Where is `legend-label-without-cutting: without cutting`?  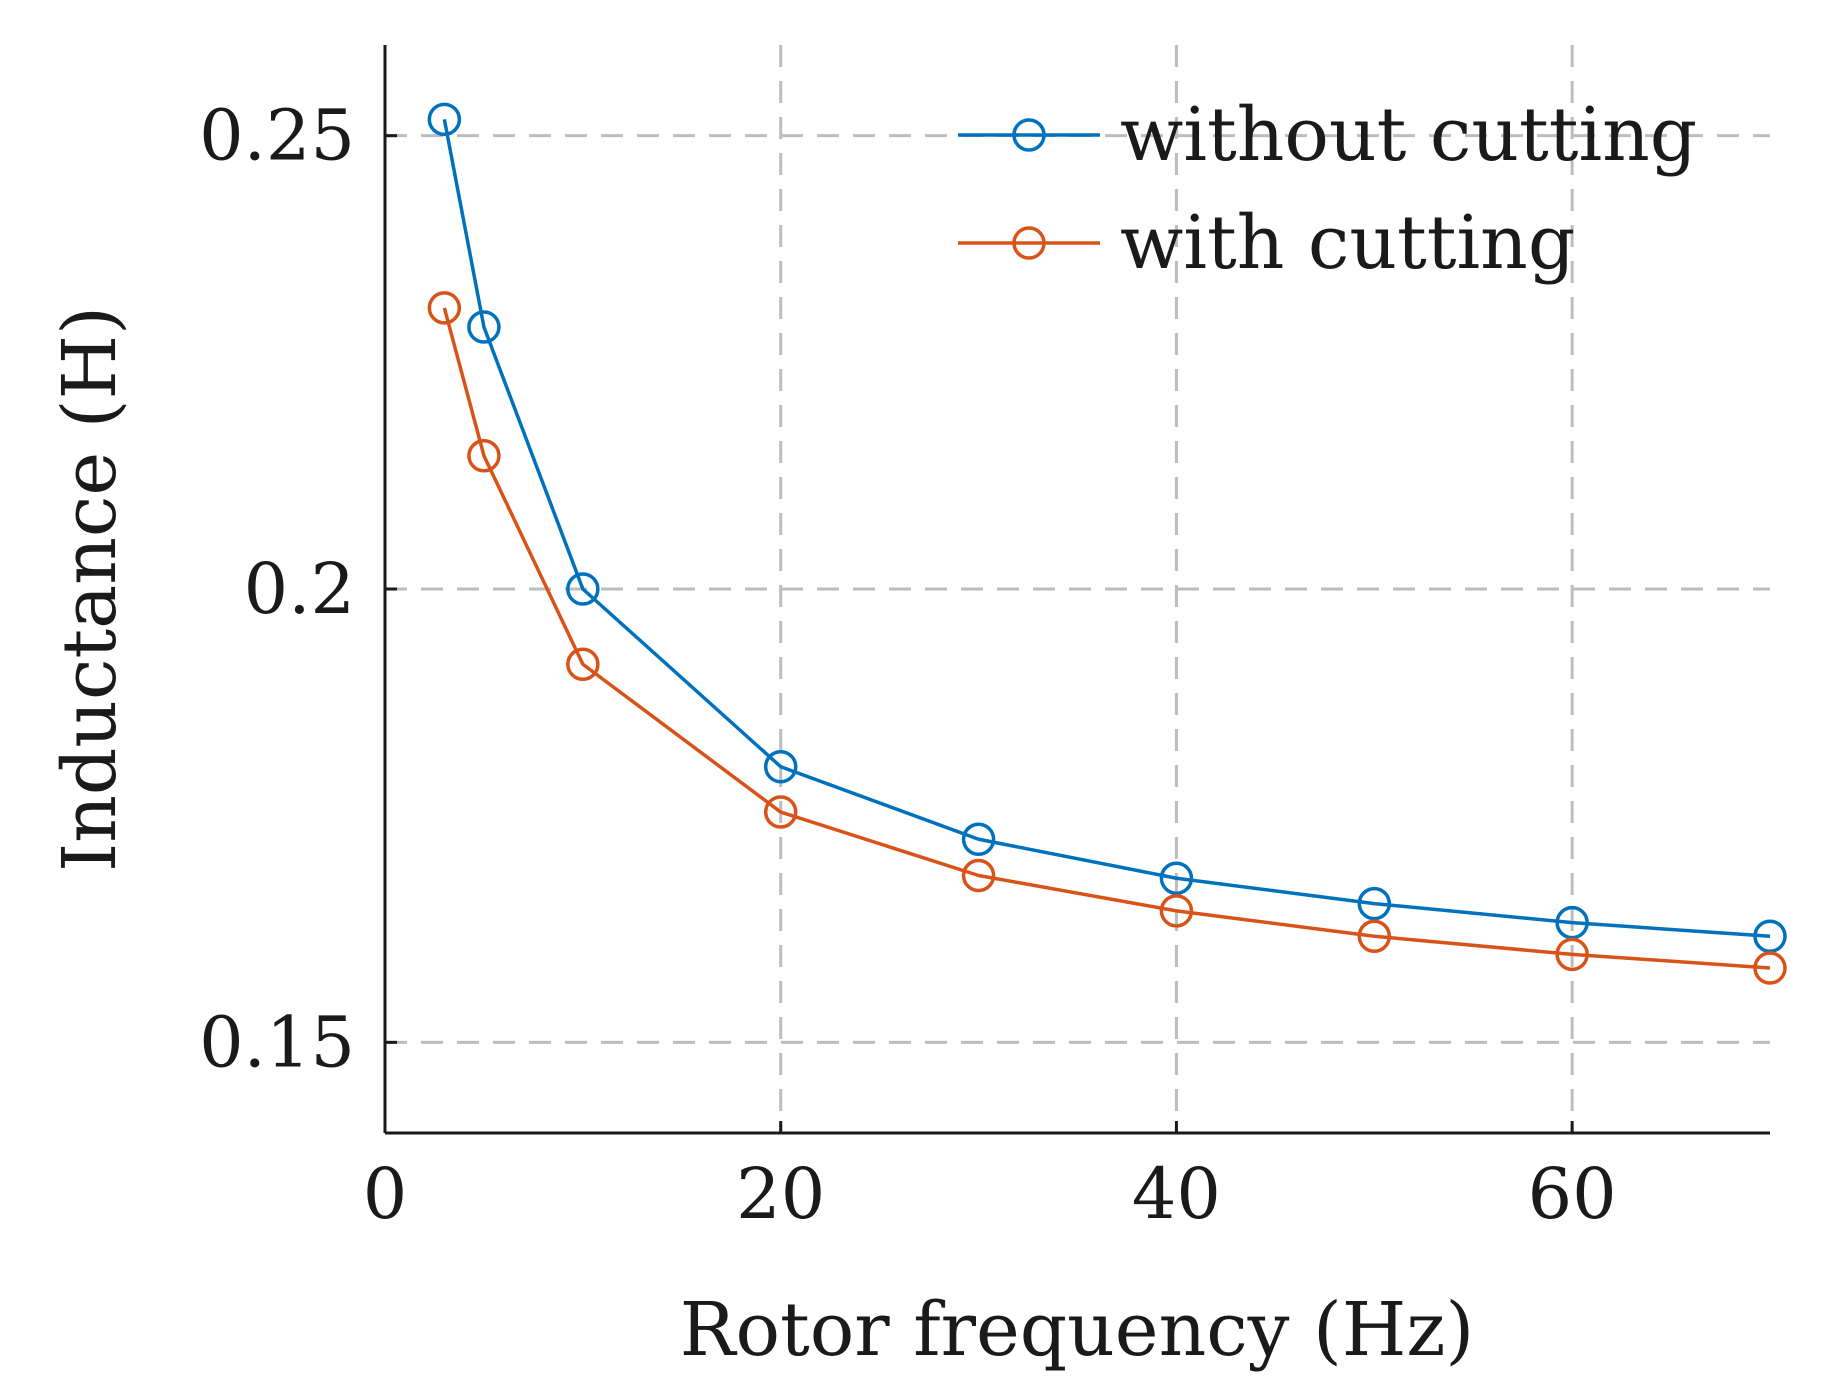 legend-label-without-cutting: without cutting is located at coordinates (1408, 135).